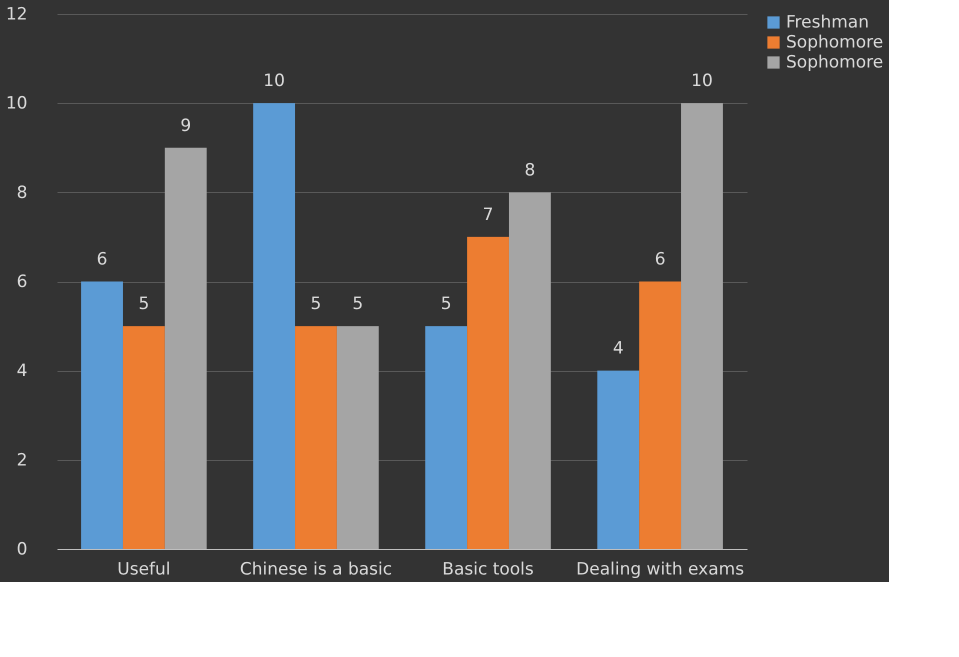  What do you see at coordinates (530, 170) in the screenshot?
I see `data-label: 8` at bounding box center [530, 170].